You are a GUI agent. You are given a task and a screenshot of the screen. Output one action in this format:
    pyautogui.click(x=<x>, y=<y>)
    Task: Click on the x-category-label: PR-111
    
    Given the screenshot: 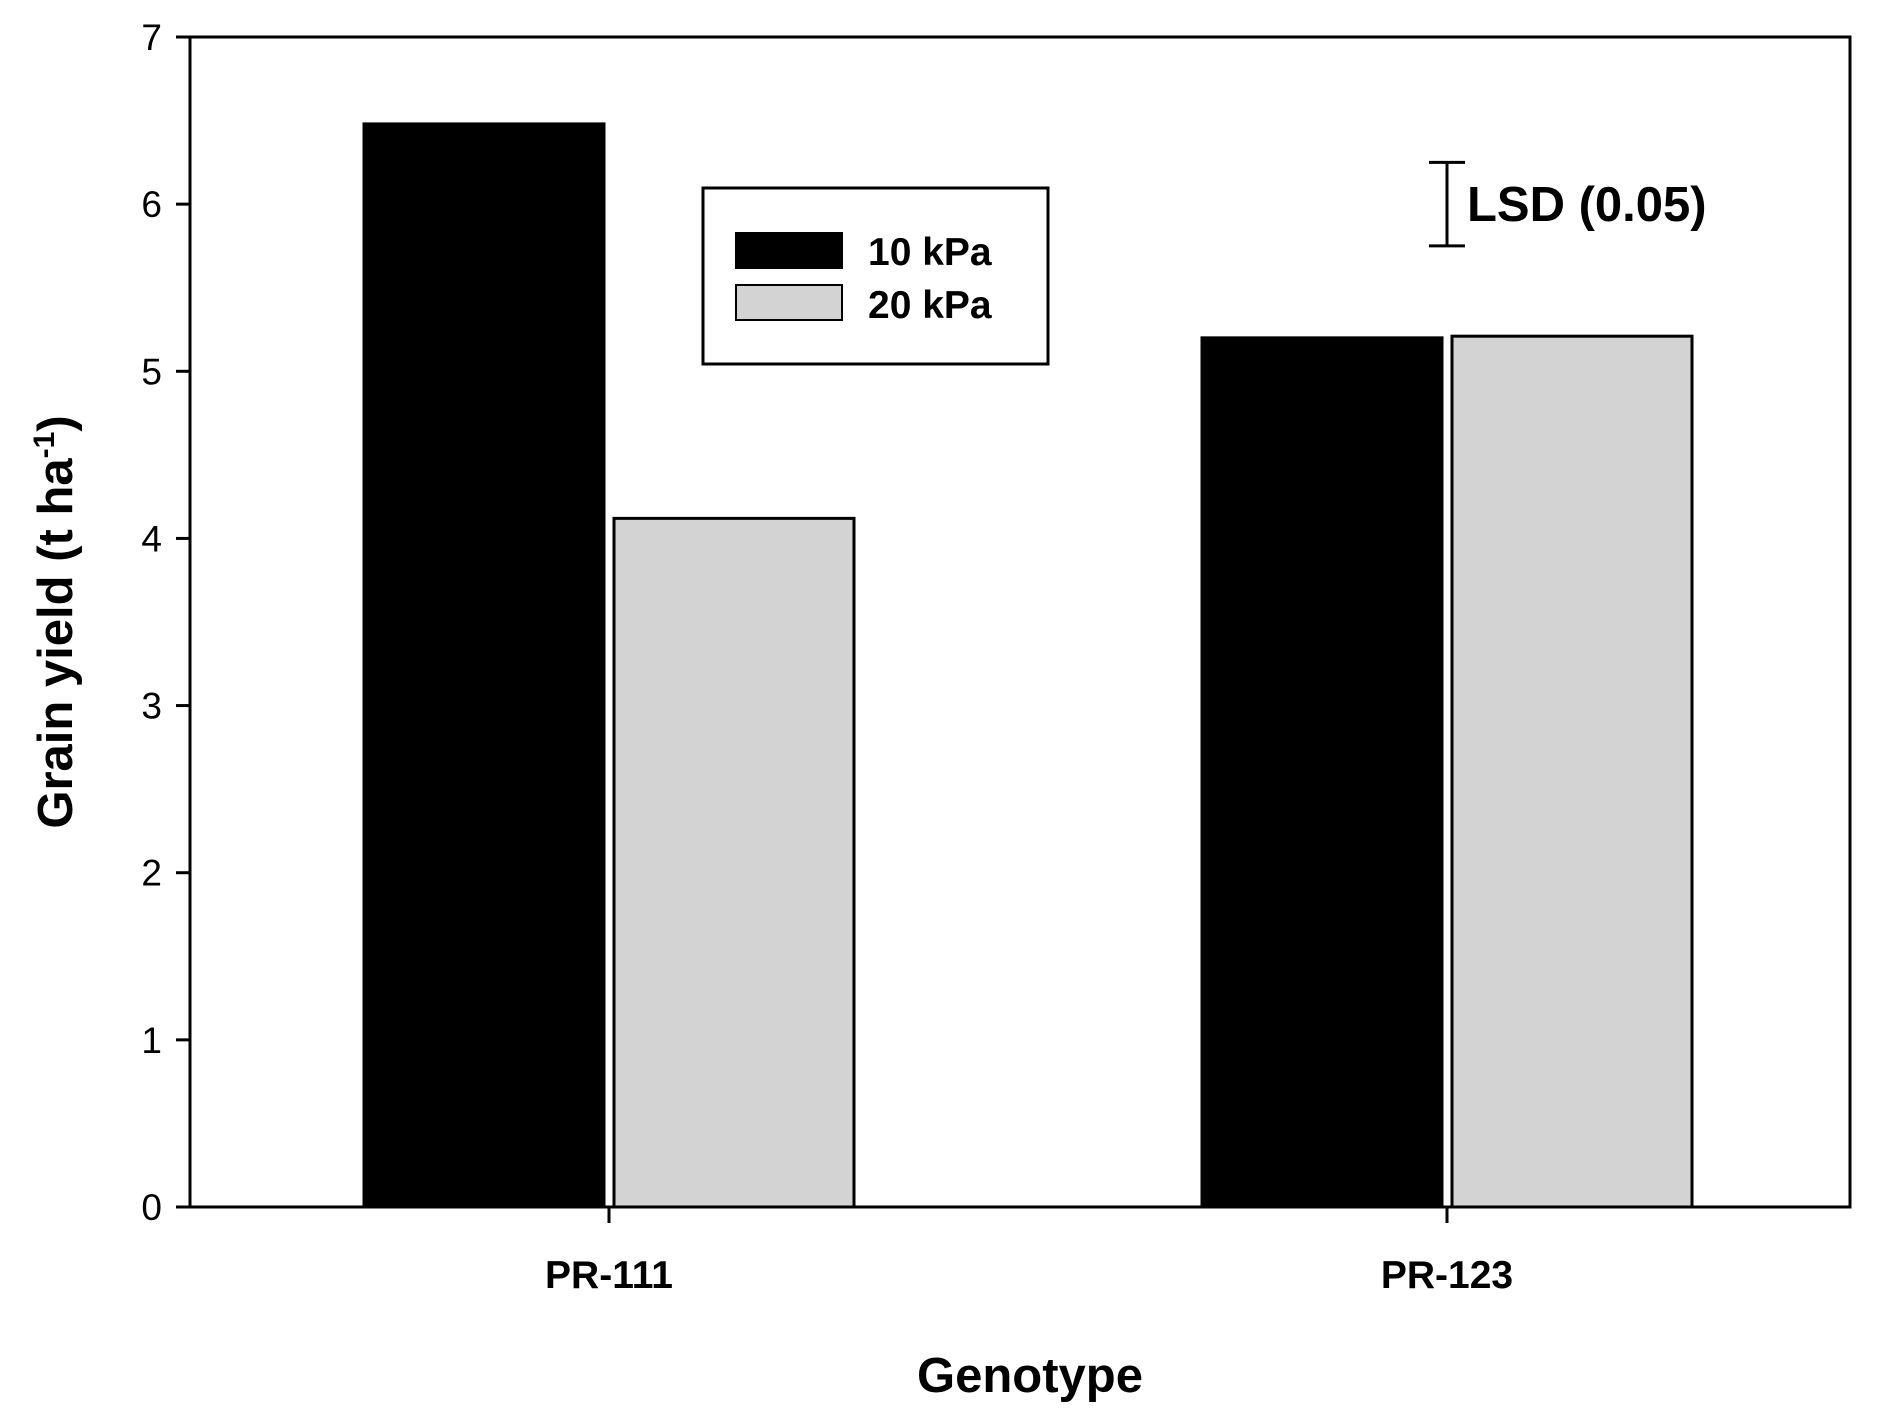 What is the action you would take?
    pyautogui.click(x=609, y=1275)
    